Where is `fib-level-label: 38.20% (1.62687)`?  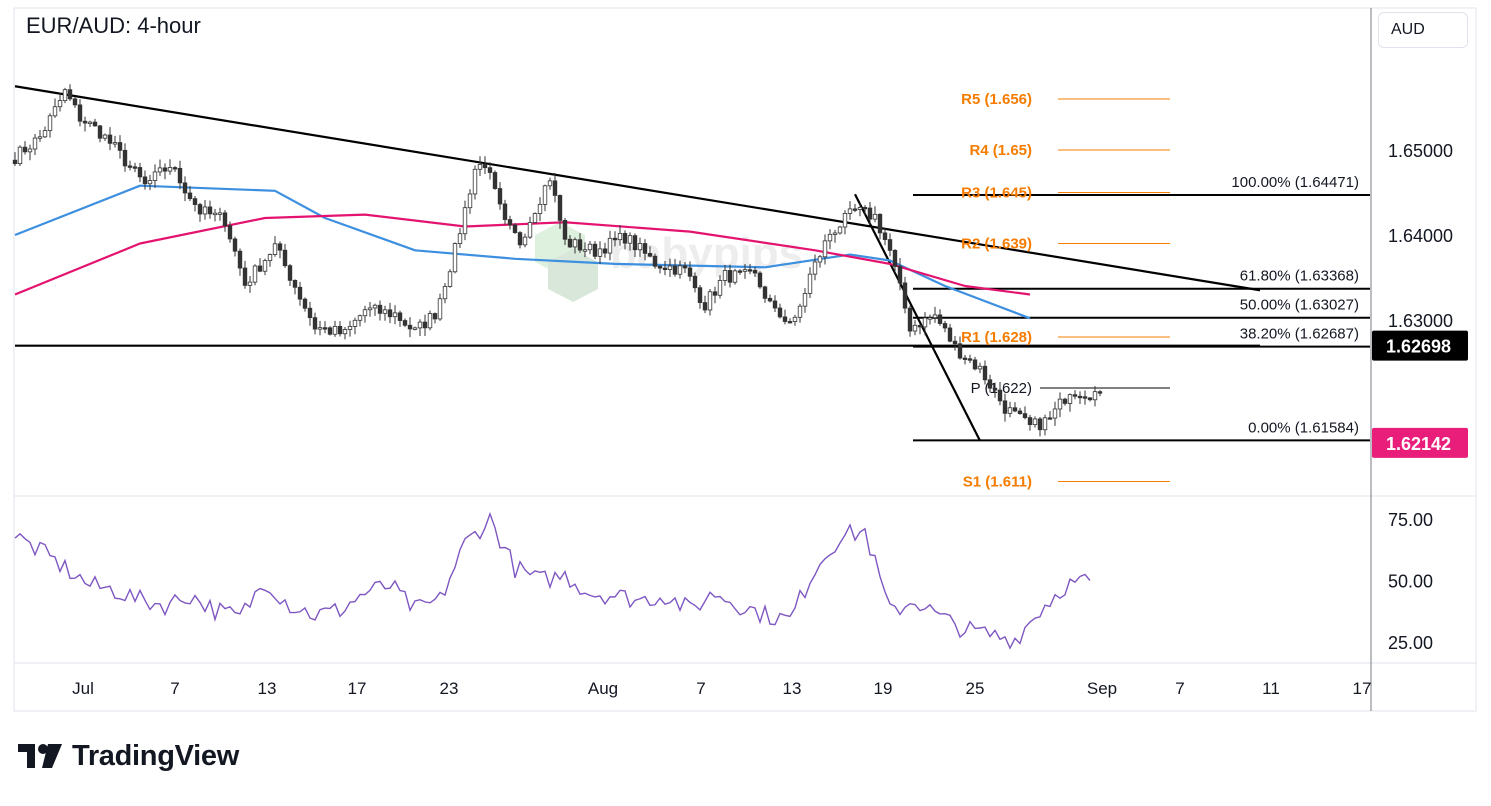 fib-level-label: 38.20% (1.62687) is located at coordinates (1299, 334).